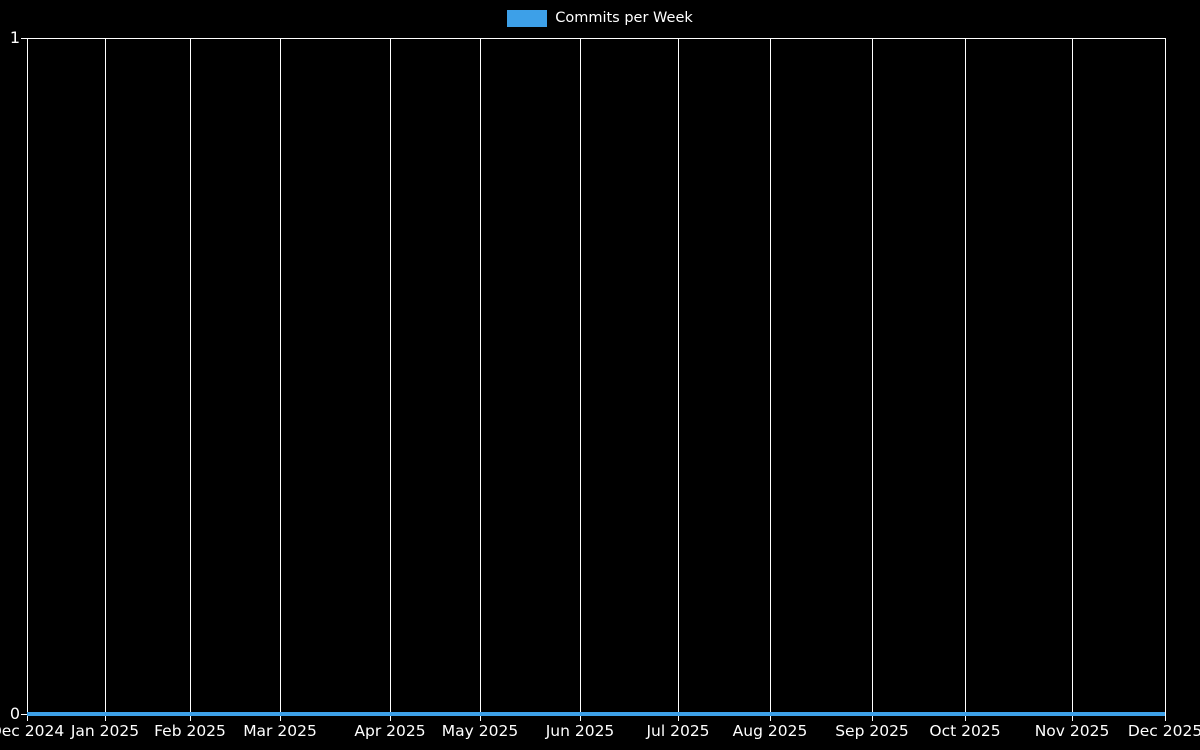 The height and width of the screenshot is (750, 1200). What do you see at coordinates (872, 731) in the screenshot?
I see `x-axis-tick-label-9: Sep 2025` at bounding box center [872, 731].